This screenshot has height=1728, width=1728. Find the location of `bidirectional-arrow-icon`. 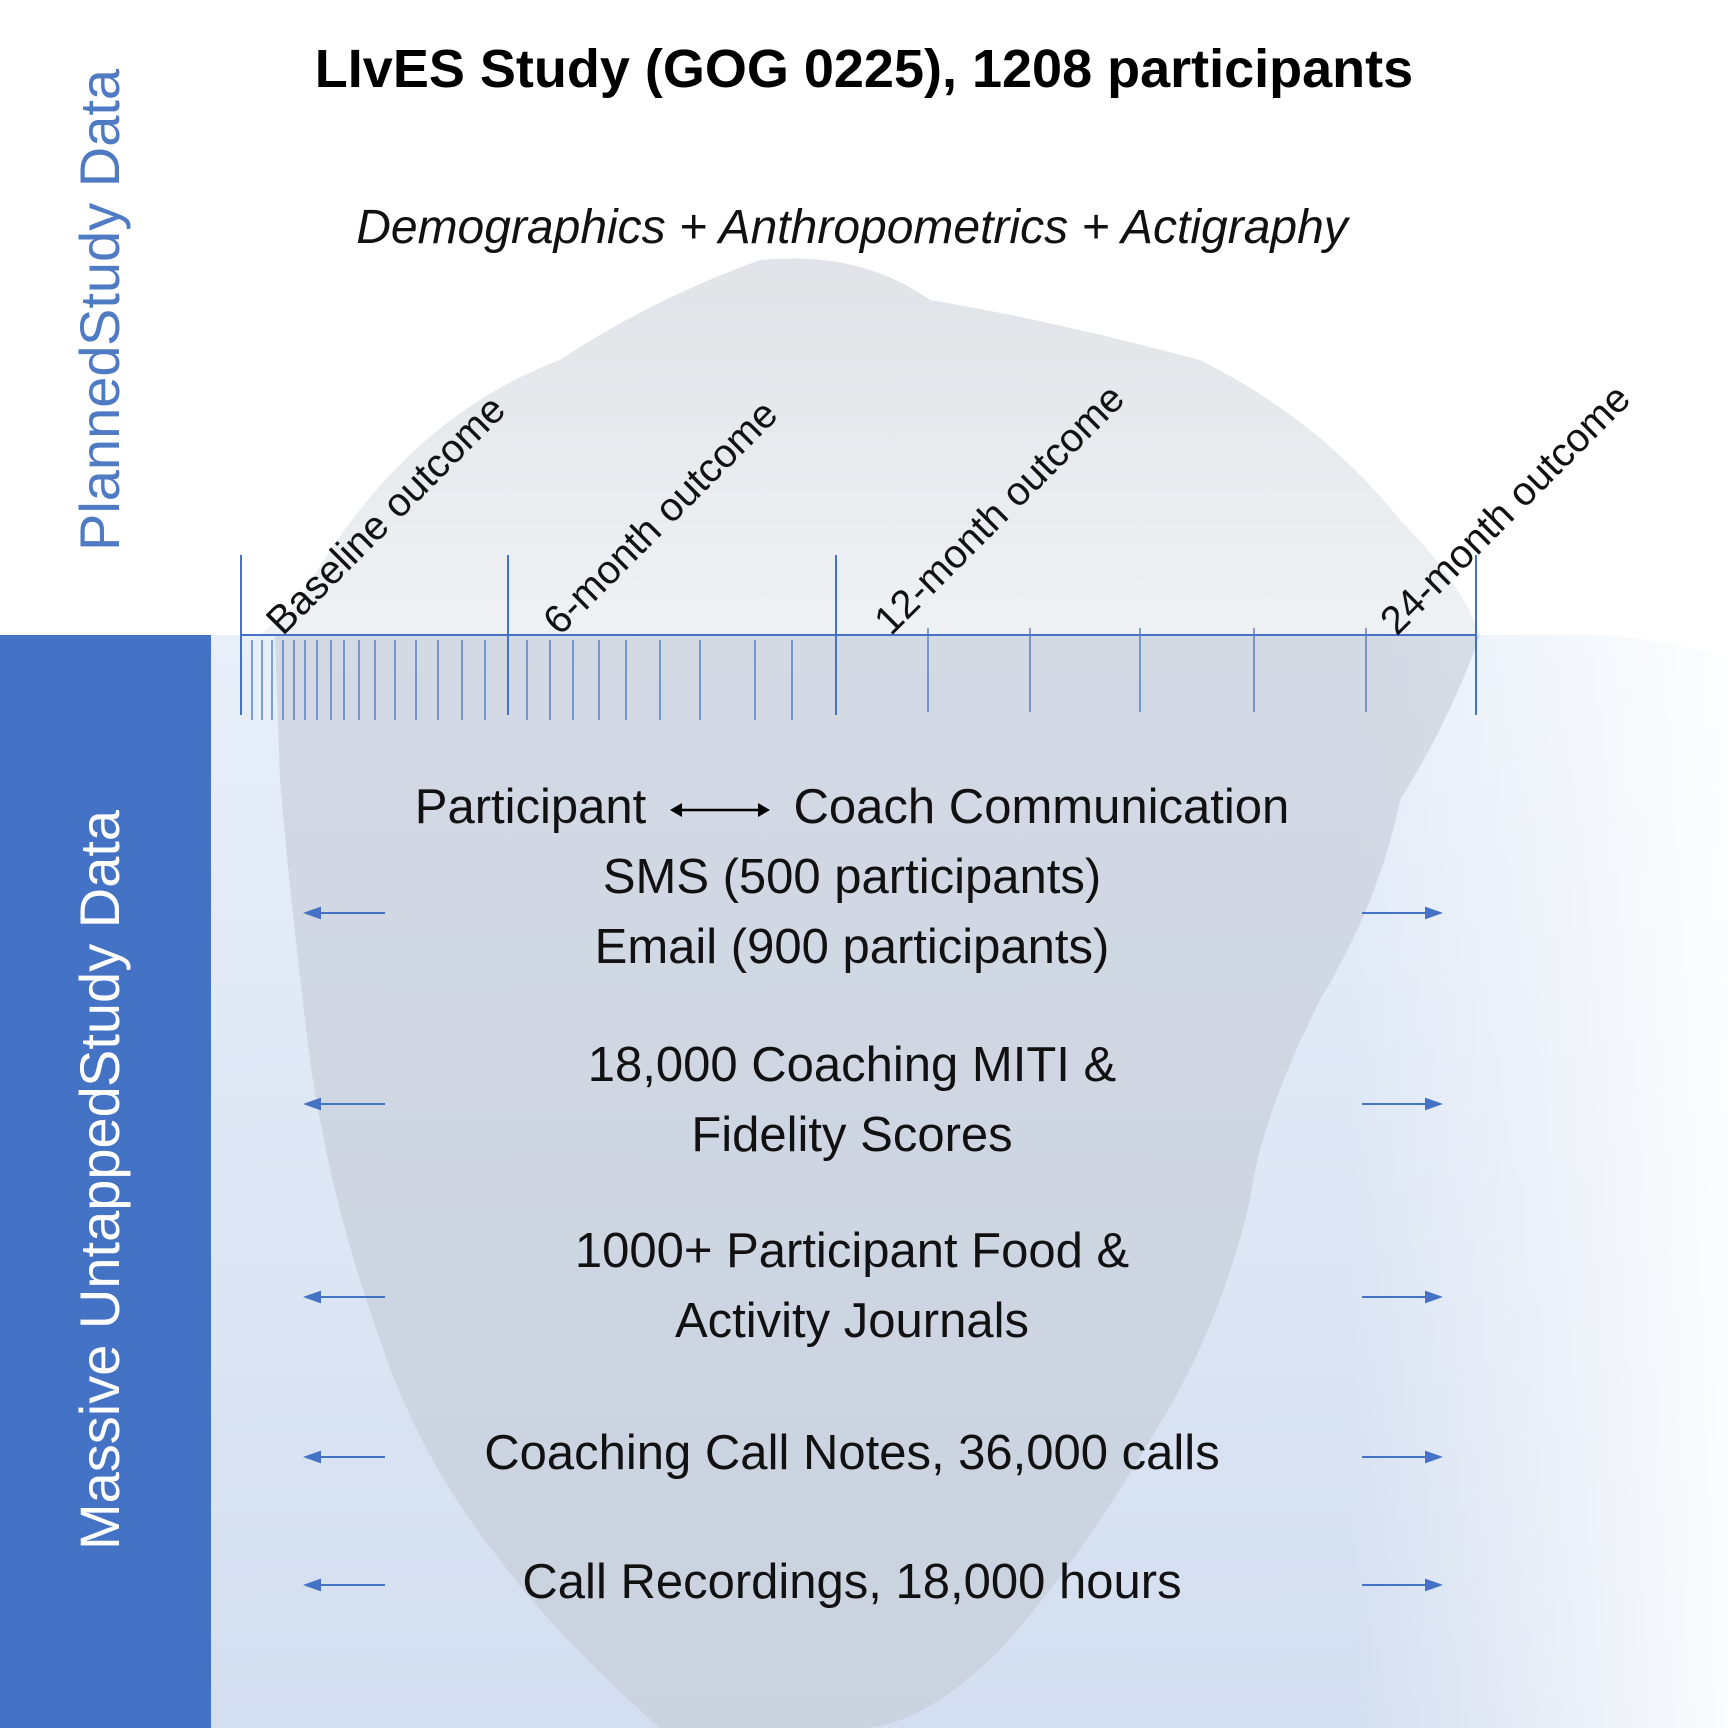

bidirectional-arrow-icon is located at coordinates (719, 810).